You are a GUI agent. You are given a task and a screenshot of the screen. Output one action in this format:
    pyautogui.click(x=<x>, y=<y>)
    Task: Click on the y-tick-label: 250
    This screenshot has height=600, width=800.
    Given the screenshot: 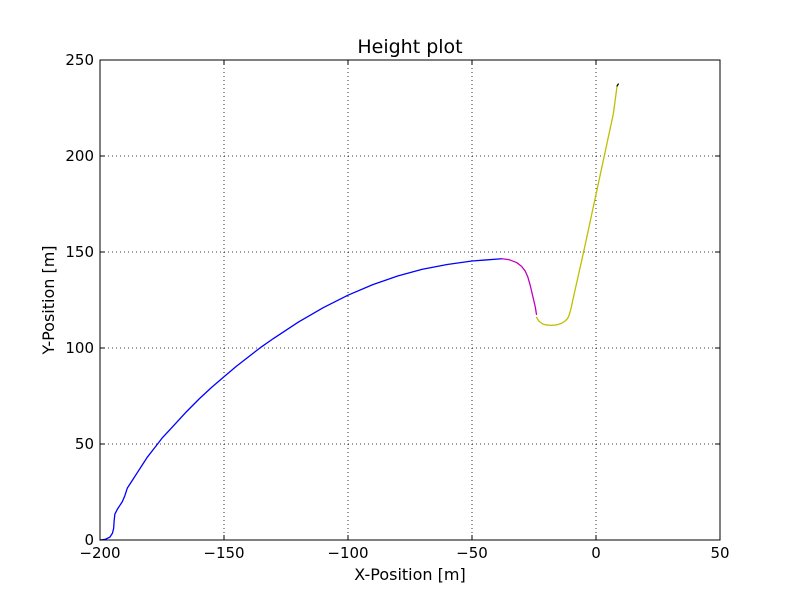 What is the action you would take?
    pyautogui.click(x=79, y=60)
    